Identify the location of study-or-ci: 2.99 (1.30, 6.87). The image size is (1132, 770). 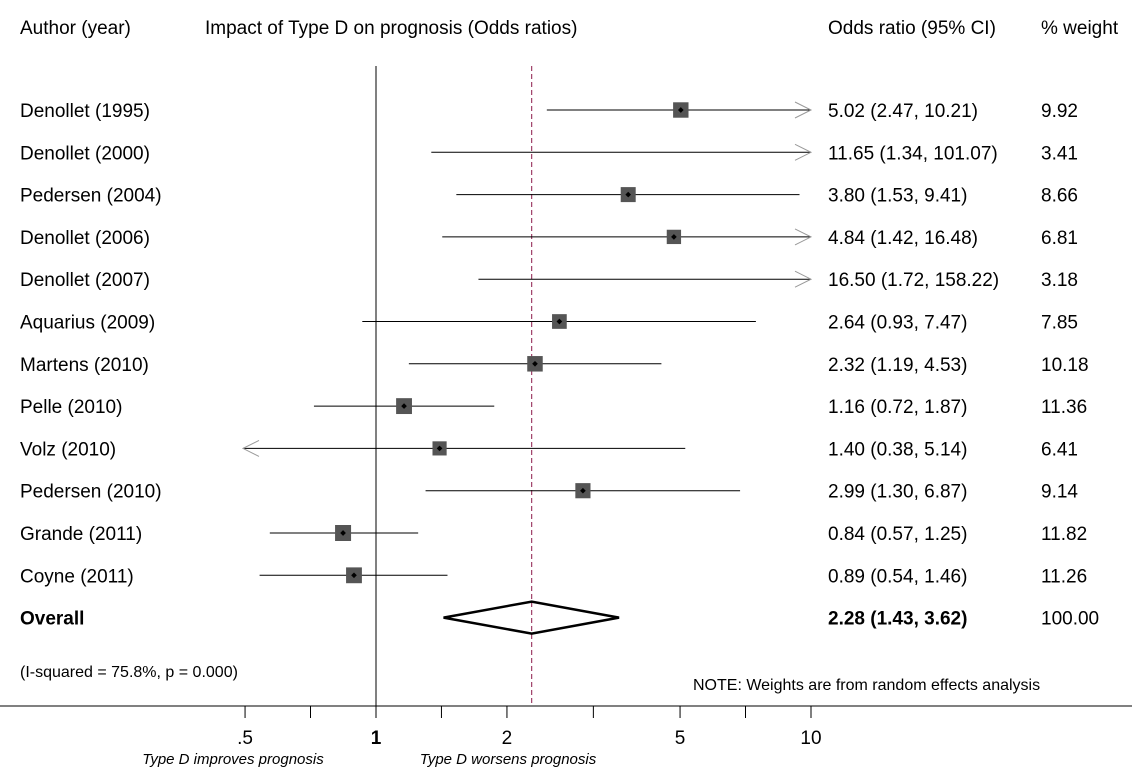
(897, 492).